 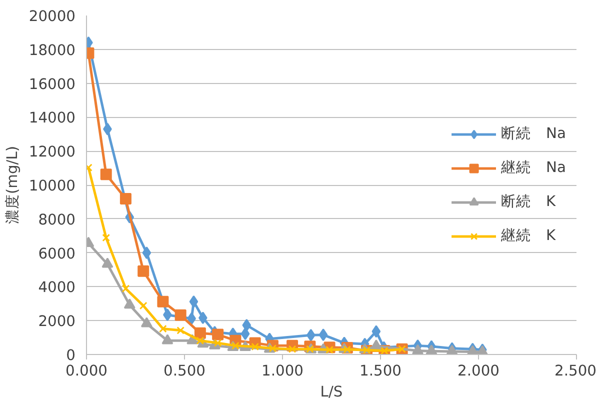 What do you see at coordinates (57, 219) in the screenshot?
I see `y-tick-label: 8000` at bounding box center [57, 219].